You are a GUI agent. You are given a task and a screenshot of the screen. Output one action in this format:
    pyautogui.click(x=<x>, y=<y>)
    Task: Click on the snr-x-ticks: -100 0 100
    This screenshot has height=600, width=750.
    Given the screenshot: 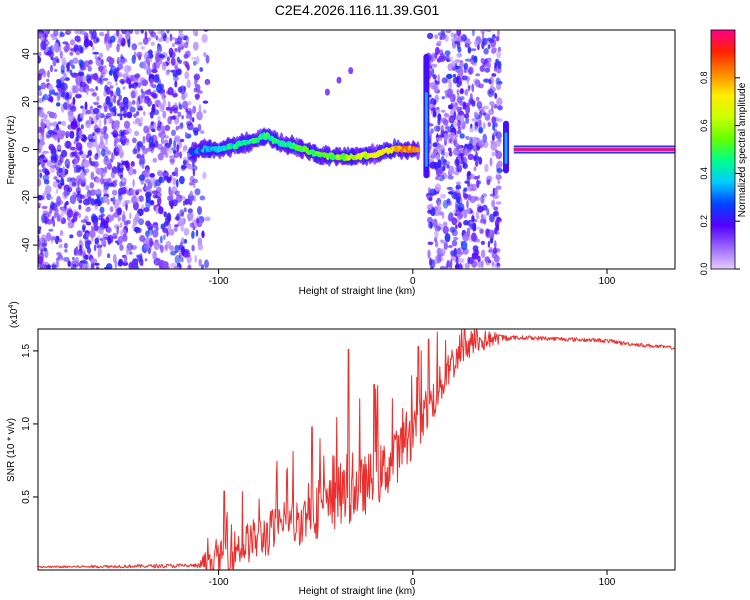 What is the action you would take?
    pyautogui.click(x=412, y=579)
    